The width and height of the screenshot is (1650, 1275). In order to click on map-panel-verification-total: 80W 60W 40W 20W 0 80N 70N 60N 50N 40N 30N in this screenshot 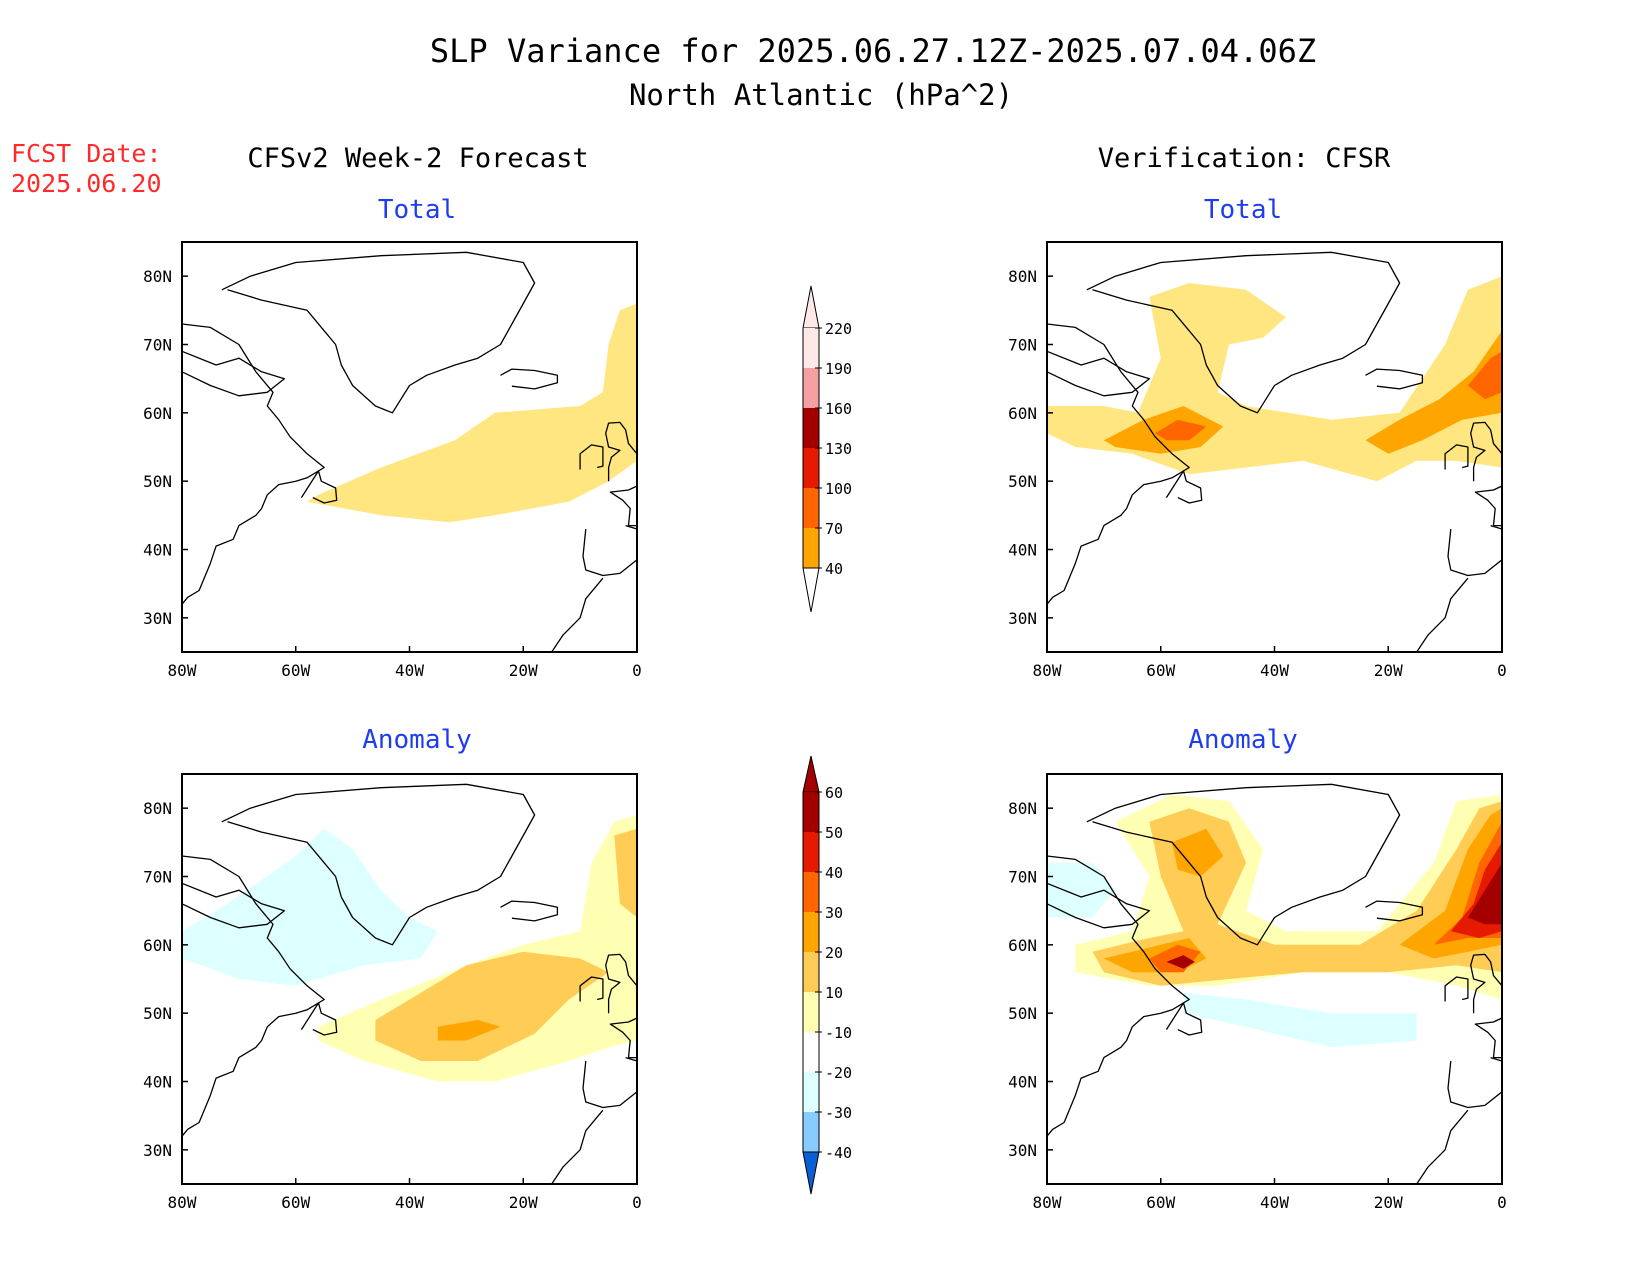, I will do `click(1257, 460)`.